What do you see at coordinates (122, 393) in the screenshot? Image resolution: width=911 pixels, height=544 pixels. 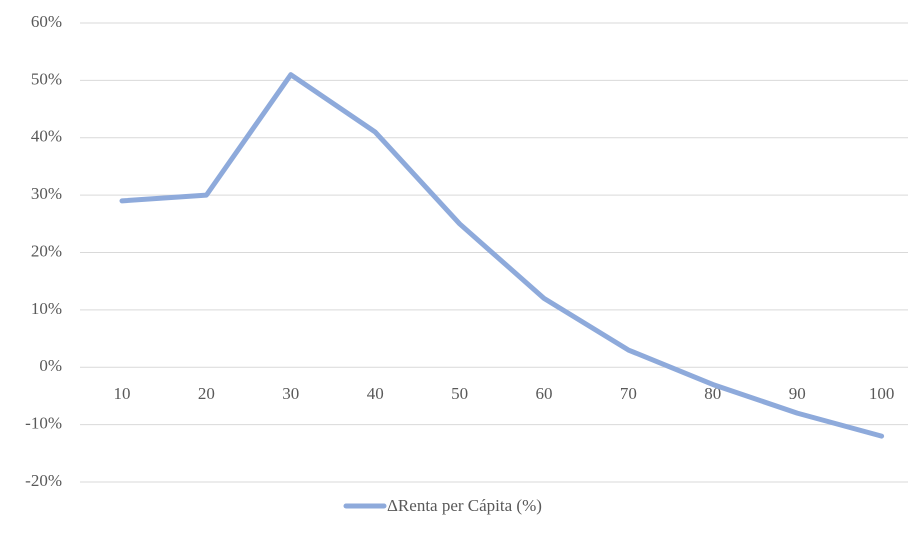 I see `x-tick-label: 10` at bounding box center [122, 393].